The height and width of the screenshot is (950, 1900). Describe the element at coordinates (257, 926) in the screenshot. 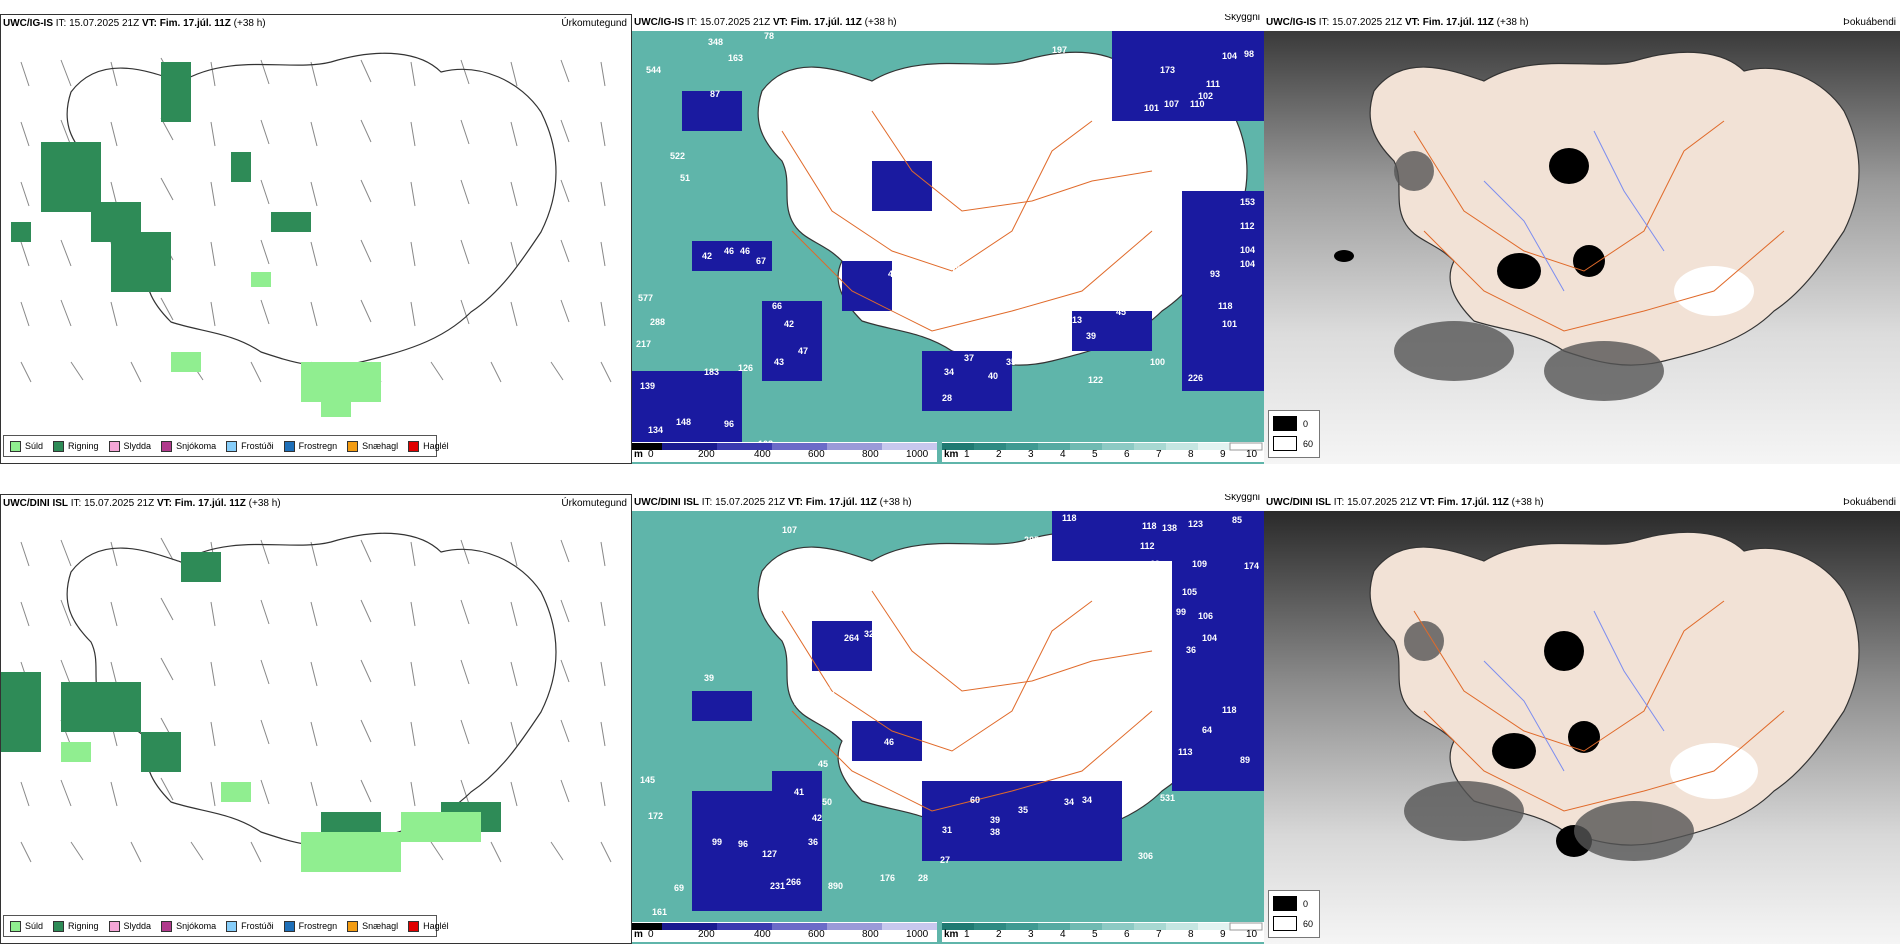

I see `legend-label: Frostúði` at that location.